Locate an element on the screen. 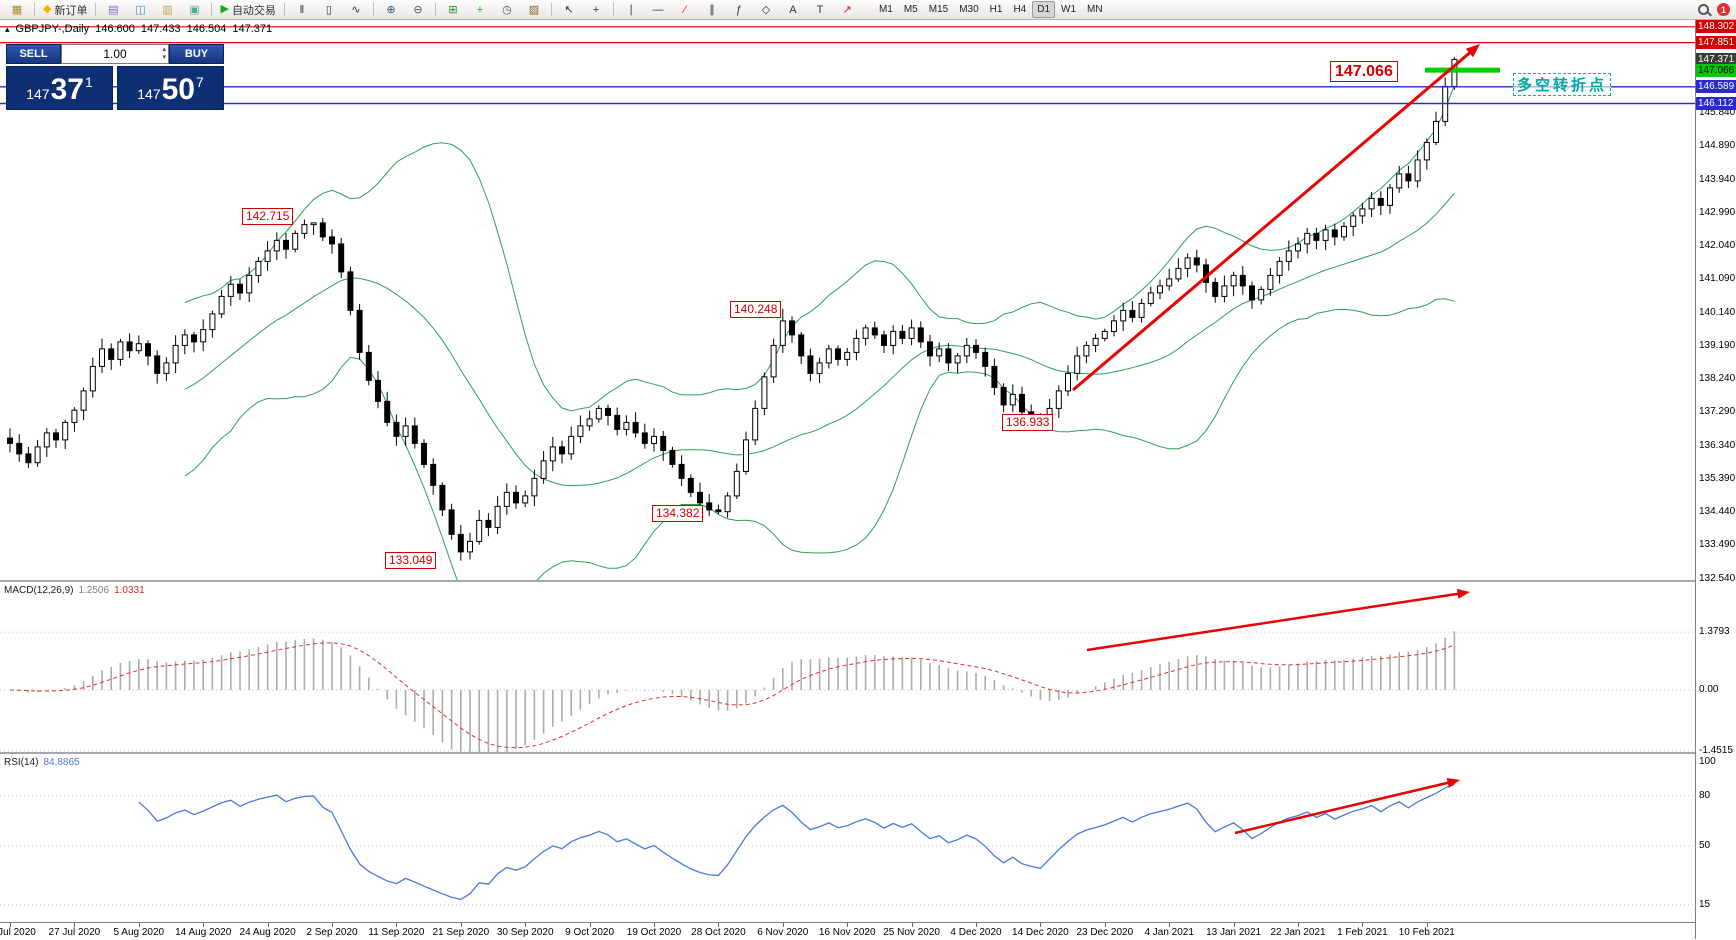 The width and height of the screenshot is (1736, 940). vertical-line-icon: ∣ is located at coordinates (631, 10).